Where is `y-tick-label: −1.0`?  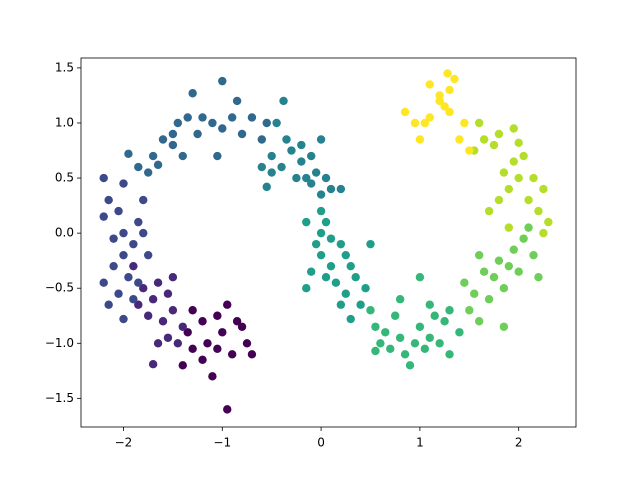
y-tick-label: −1.0 is located at coordinates (59, 343).